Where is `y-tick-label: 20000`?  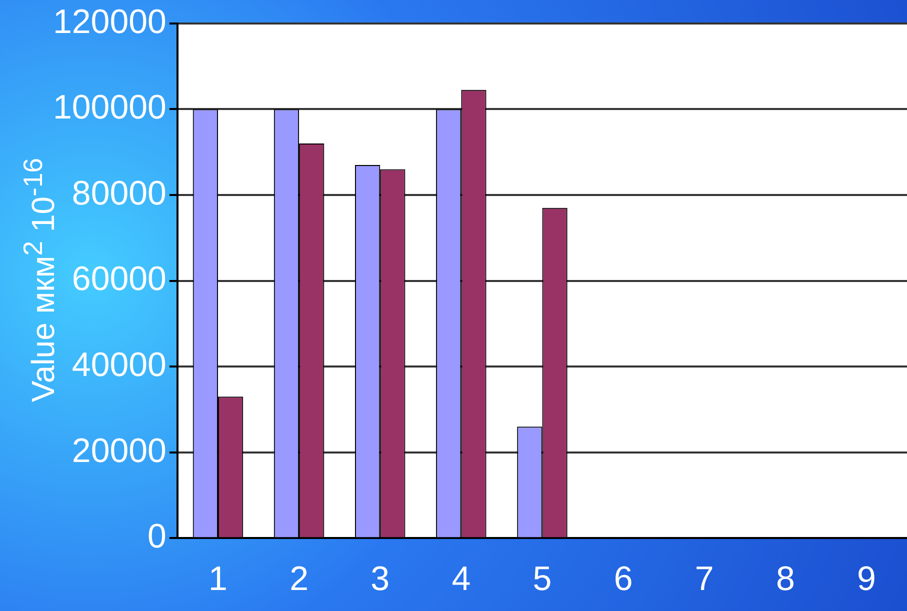
y-tick-label: 20000 is located at coordinates (119, 451).